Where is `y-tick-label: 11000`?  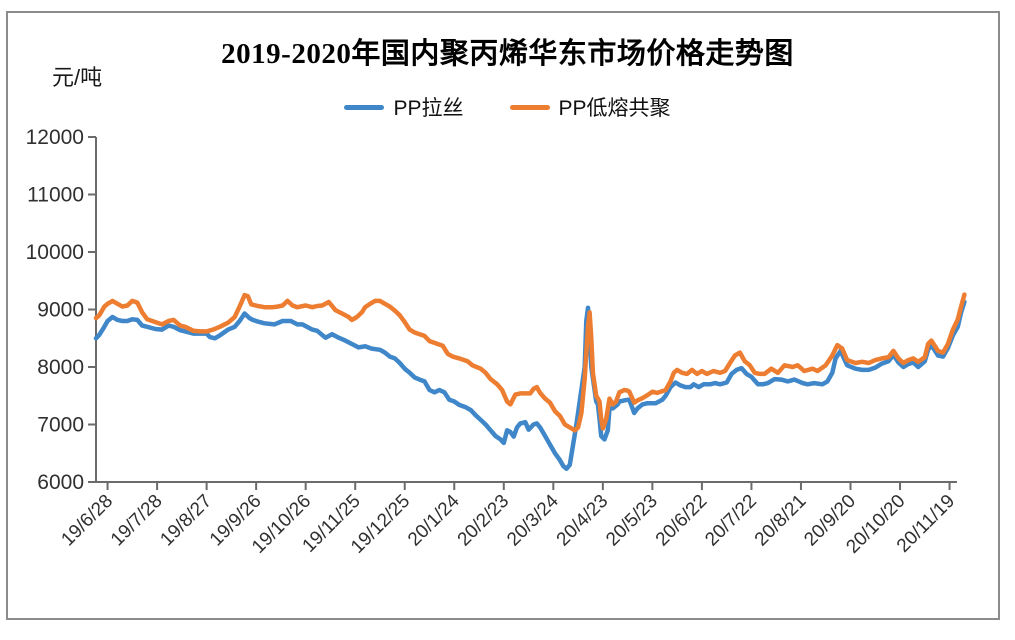
y-tick-label: 11000 is located at coordinates (55, 195).